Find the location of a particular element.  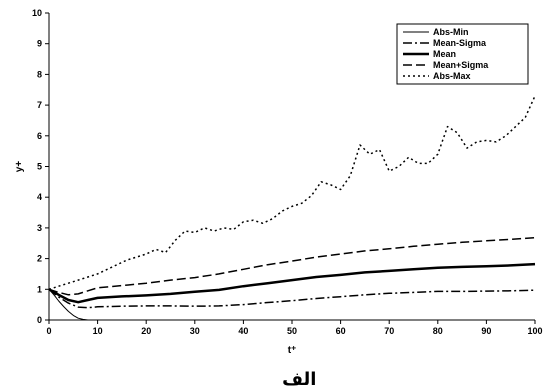

y-tick-label: 9 is located at coordinates (39, 44).